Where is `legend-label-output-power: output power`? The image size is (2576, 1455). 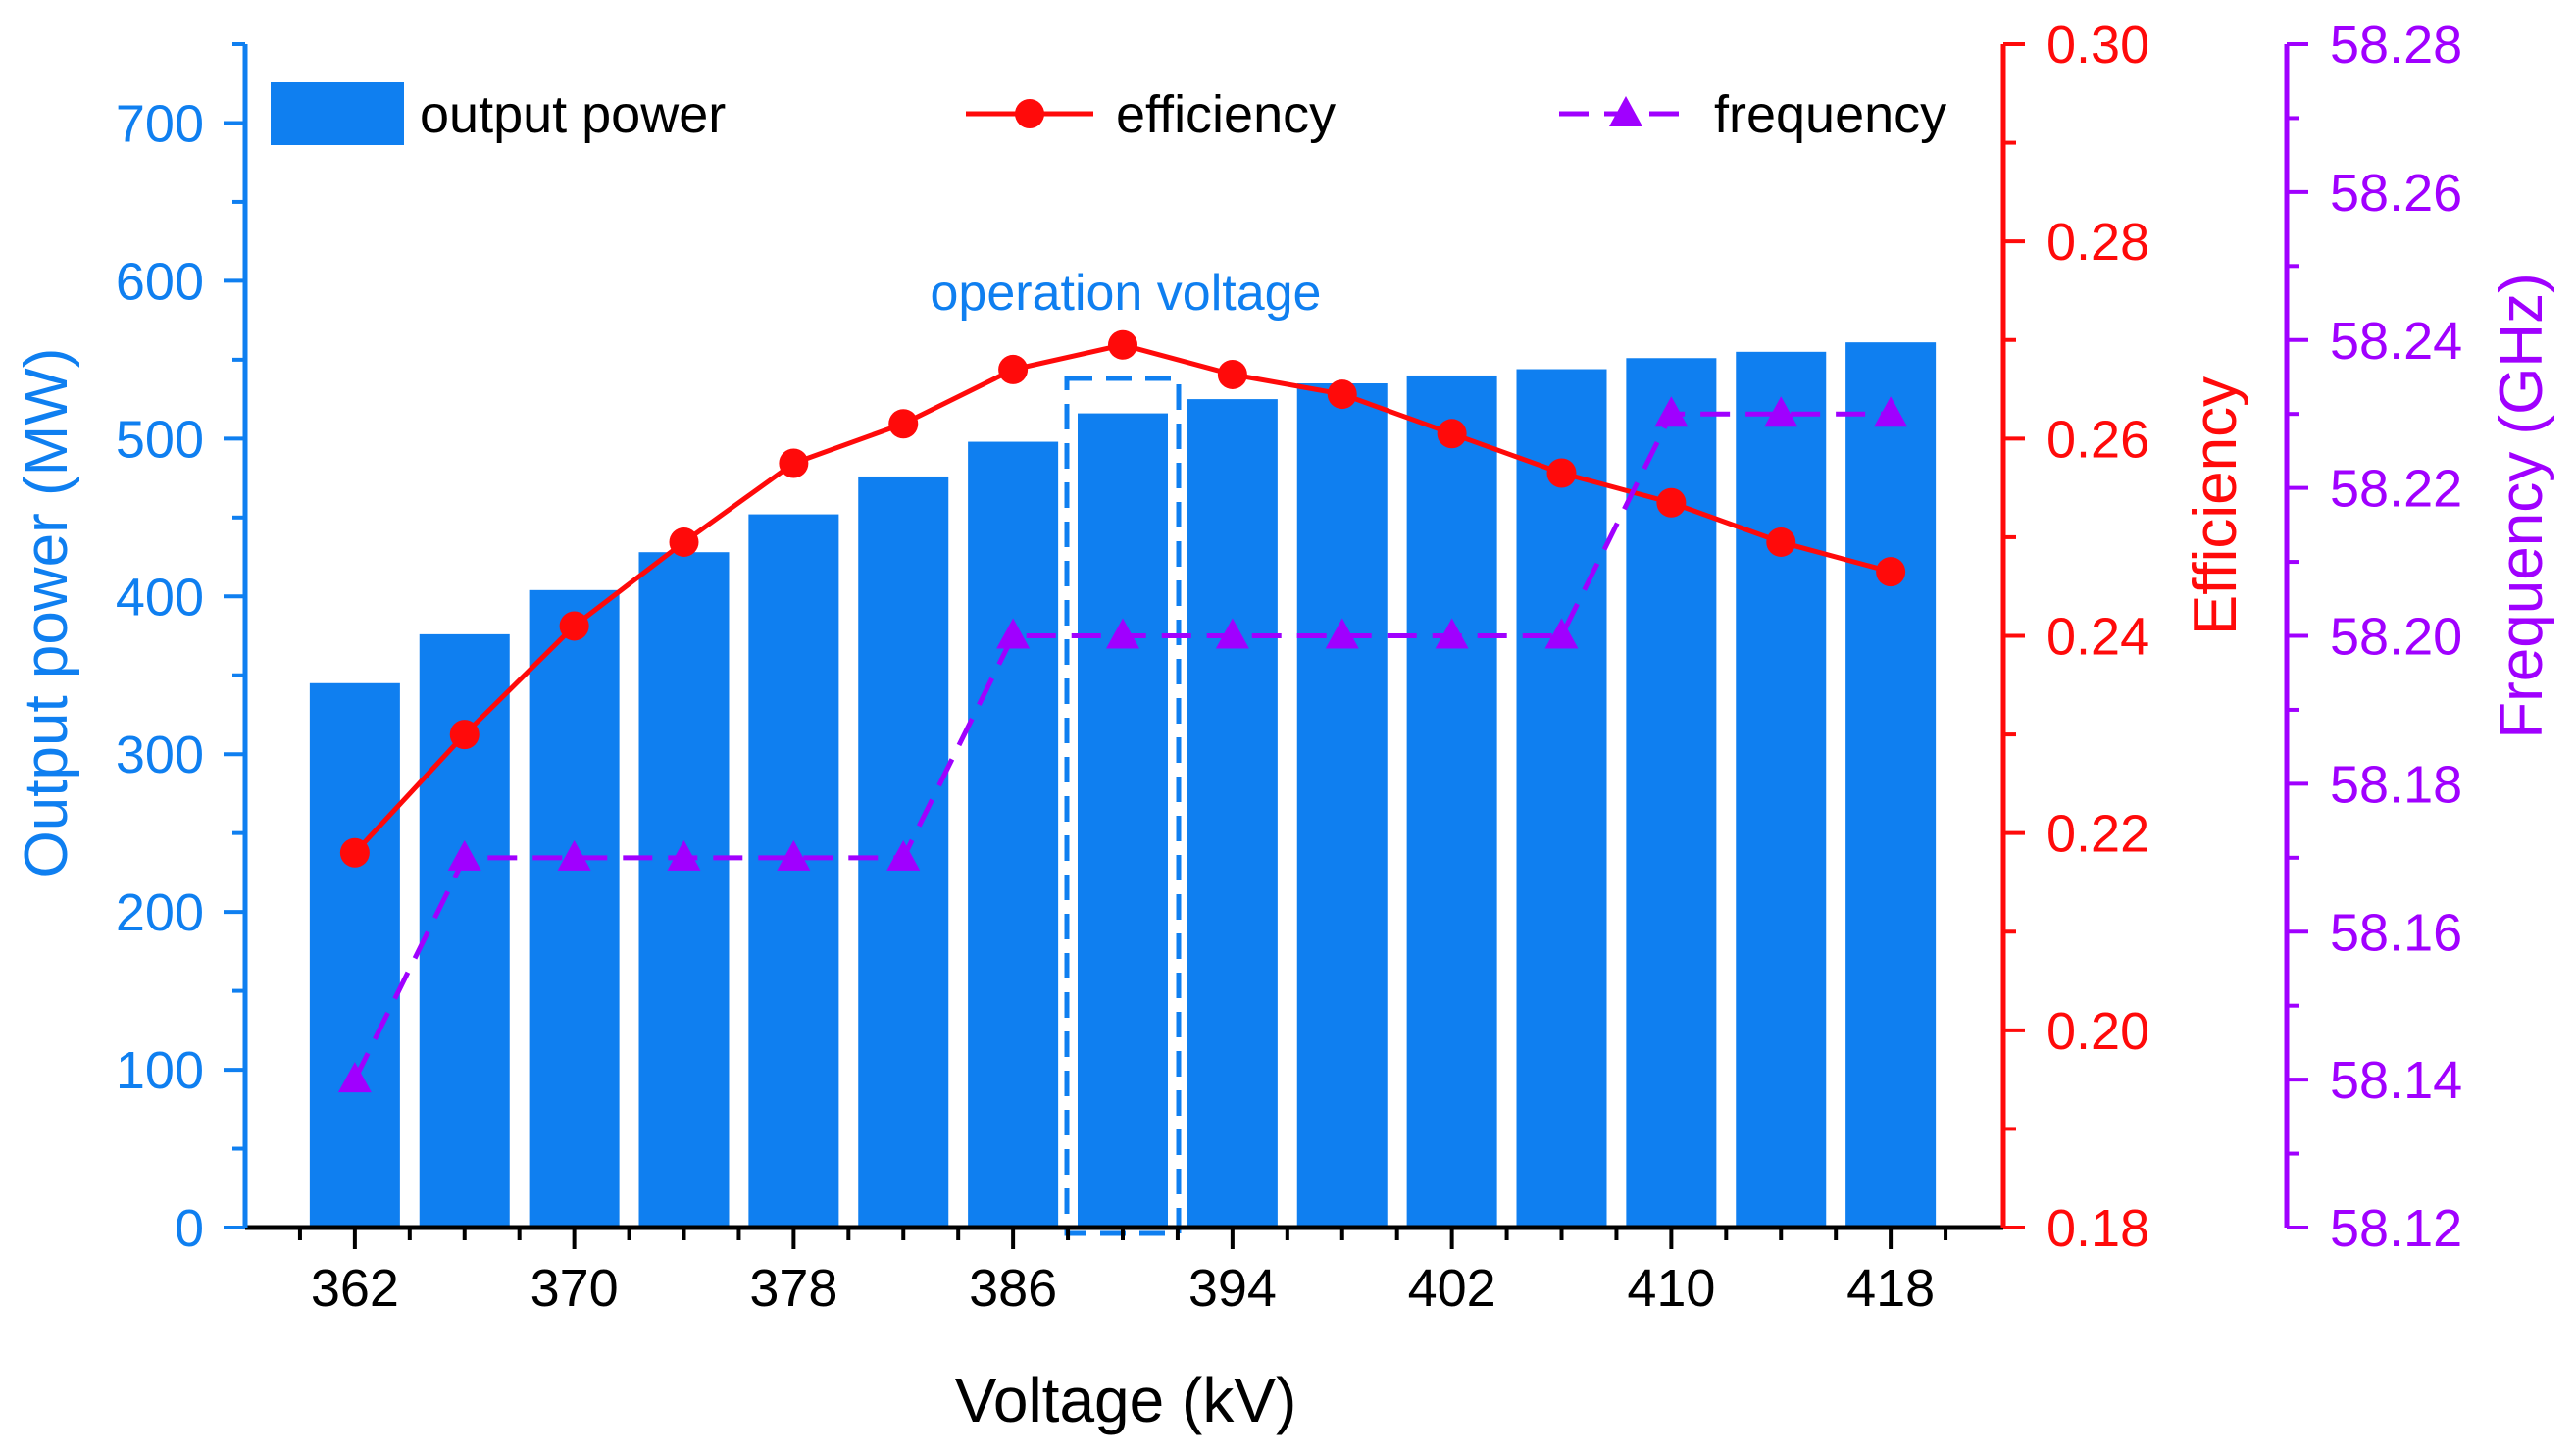 legend-label-output-power: output power is located at coordinates (573, 114).